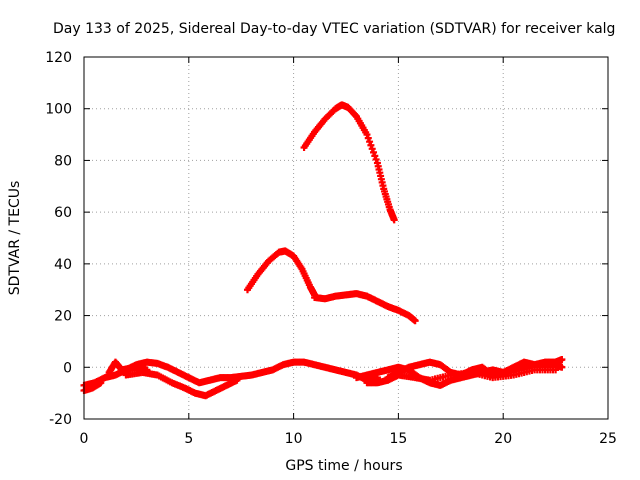 The height and width of the screenshot is (480, 640). I want to click on x-axis-label: GPS time / hours, so click(343, 466).